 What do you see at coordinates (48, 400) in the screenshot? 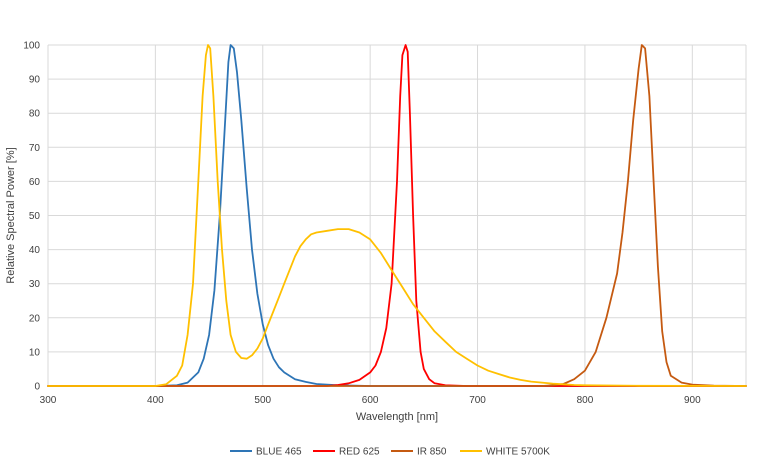
I see `x-tick-label: 300` at bounding box center [48, 400].